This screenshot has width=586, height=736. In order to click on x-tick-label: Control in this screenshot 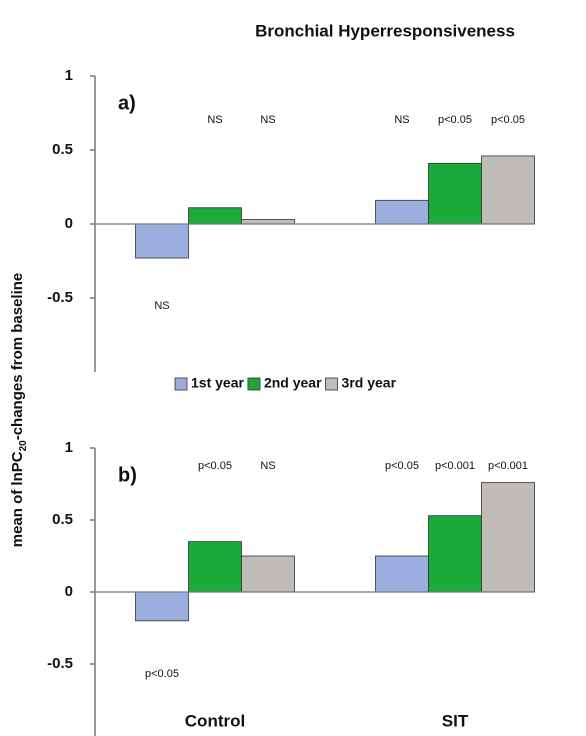, I will do `click(215, 720)`.